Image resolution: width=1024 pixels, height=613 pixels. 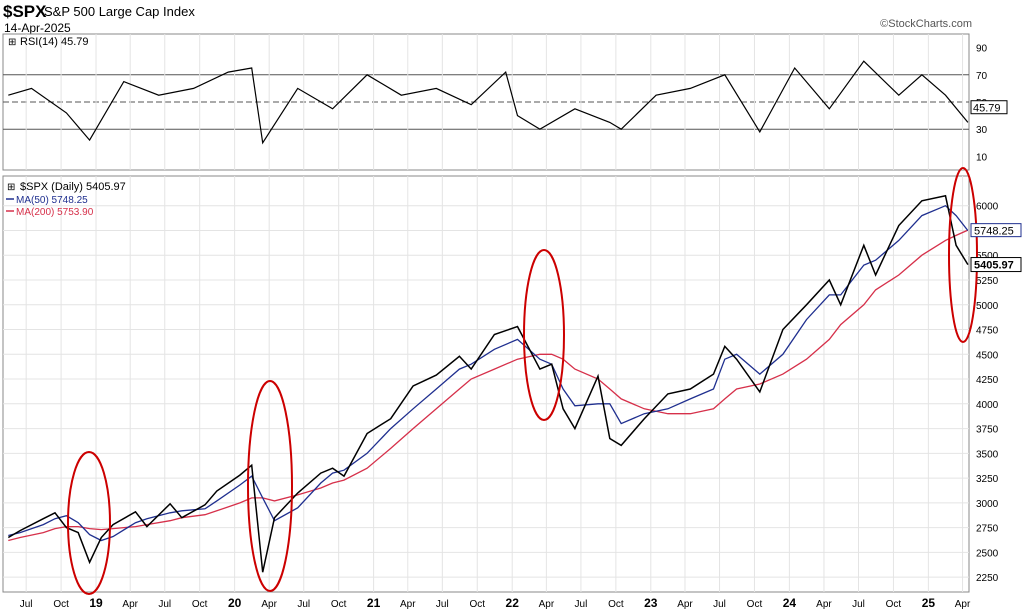 What do you see at coordinates (987, 479) in the screenshot?
I see `price-tick-label: 3250` at bounding box center [987, 479].